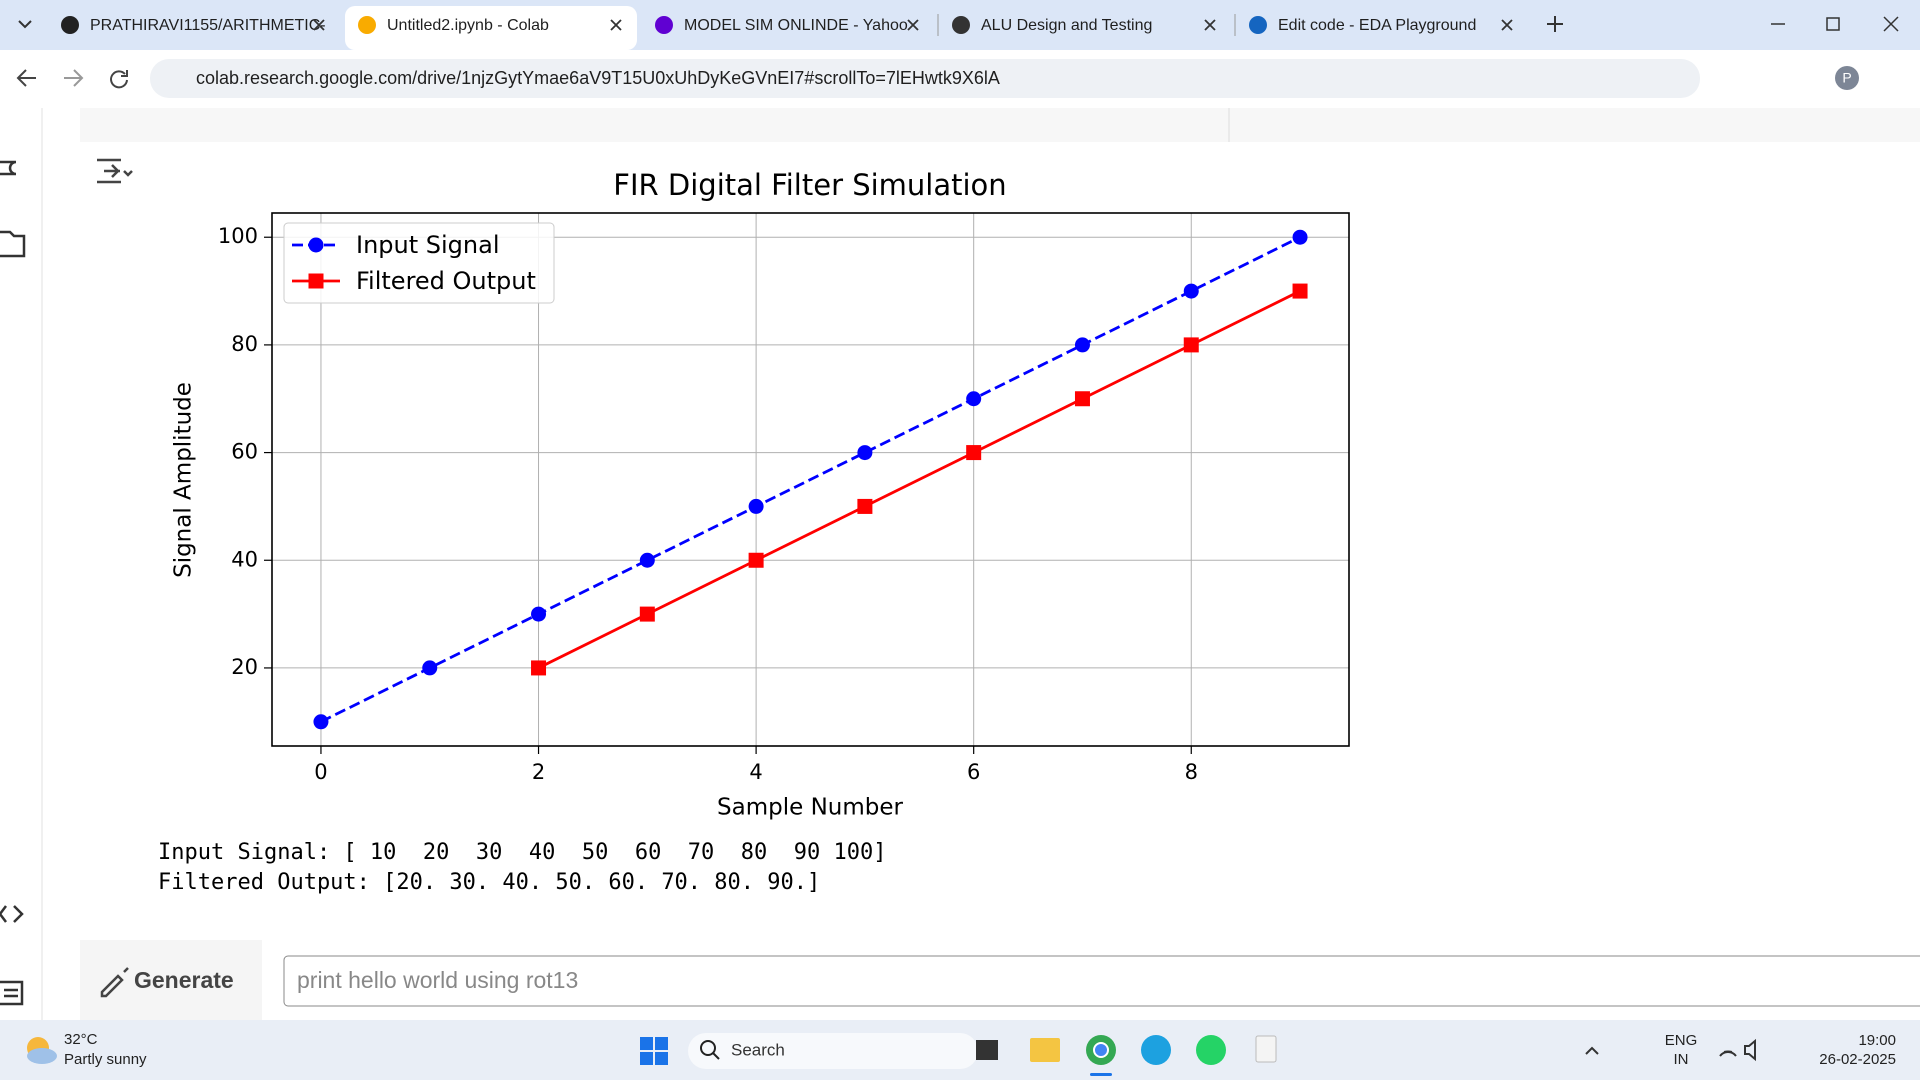 This screenshot has height=1080, width=1920. I want to click on series-line, so click(919, 479).